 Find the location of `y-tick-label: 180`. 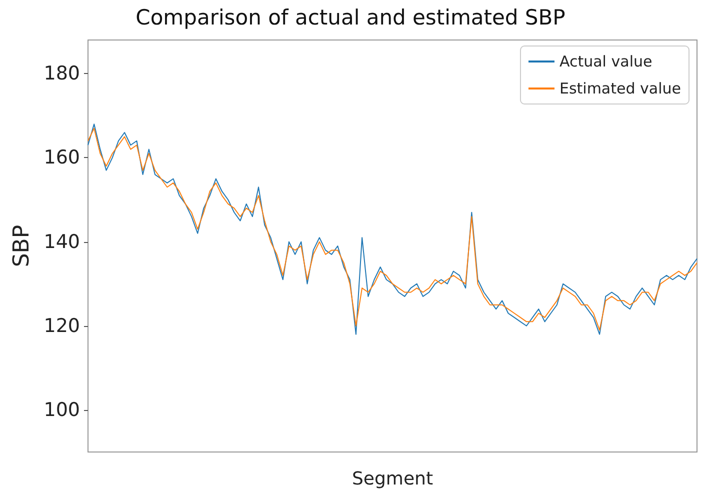

y-tick-label: 180 is located at coordinates (62, 73).